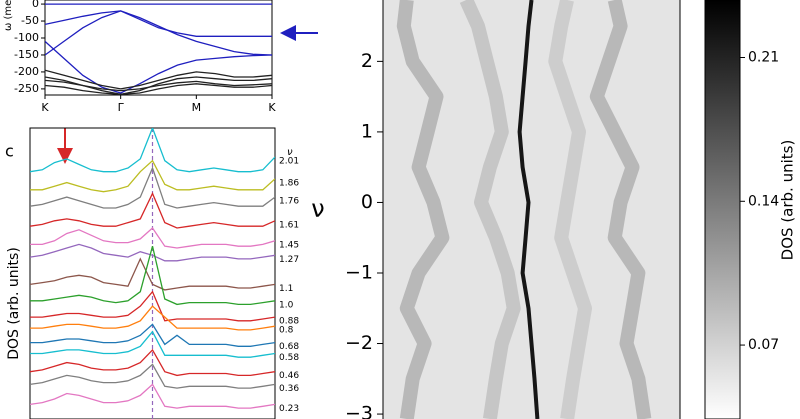 This screenshot has height=419, width=800. What do you see at coordinates (30, 20) in the screenshot?
I see `y-tick-label: -50` at bounding box center [30, 20].